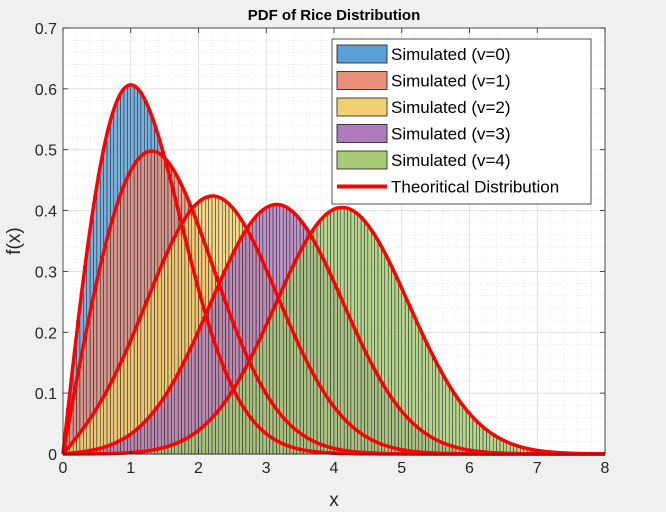 The height and width of the screenshot is (512, 666). Describe the element at coordinates (401, 468) in the screenshot. I see `x-tick-label: 5` at that location.